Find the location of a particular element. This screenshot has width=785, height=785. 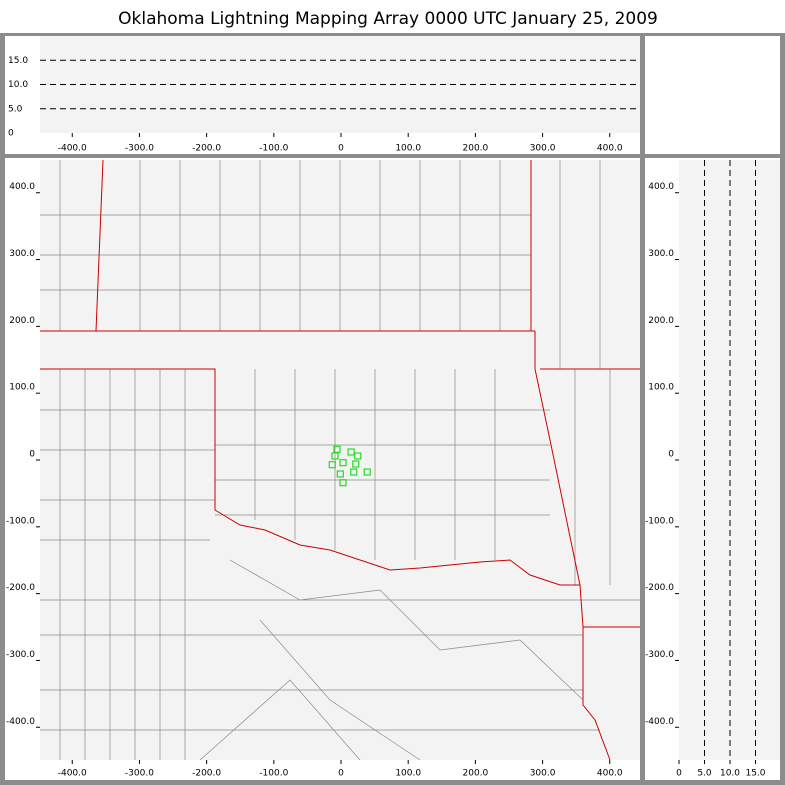

title-bar is located at coordinates (392, 16).